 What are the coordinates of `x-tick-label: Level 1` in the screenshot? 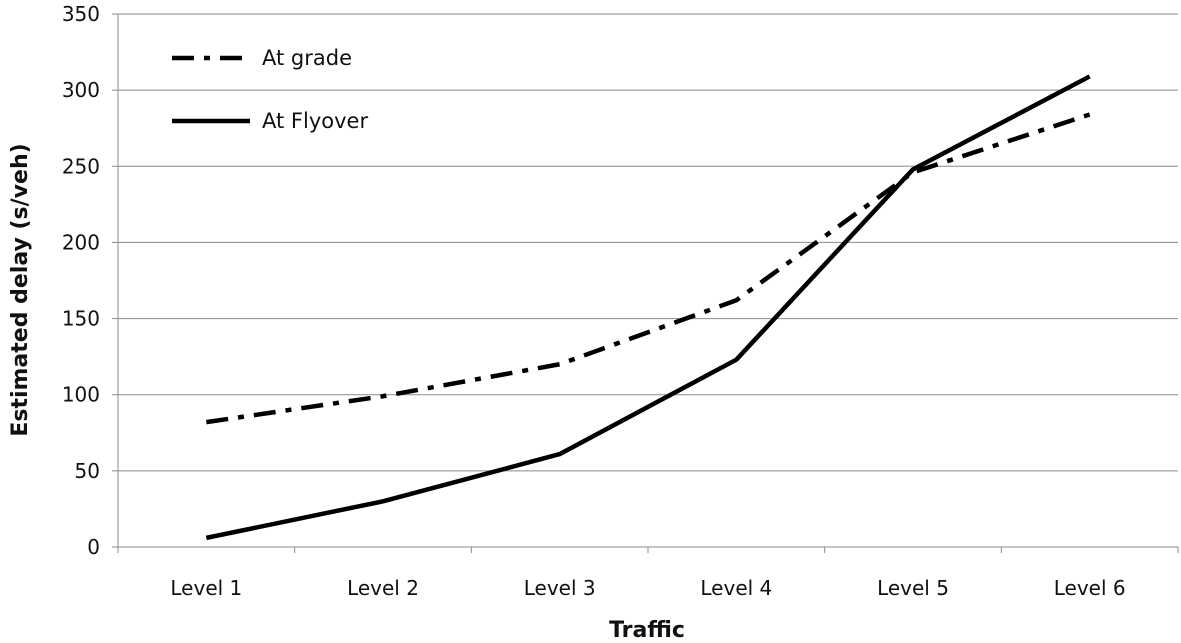 It's located at (206, 588).